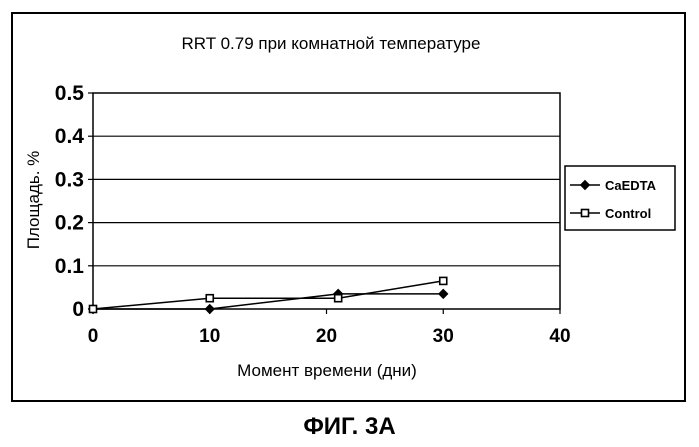 The width and height of the screenshot is (699, 447). I want to click on y-axis-label: Площадь. %, so click(33, 200).